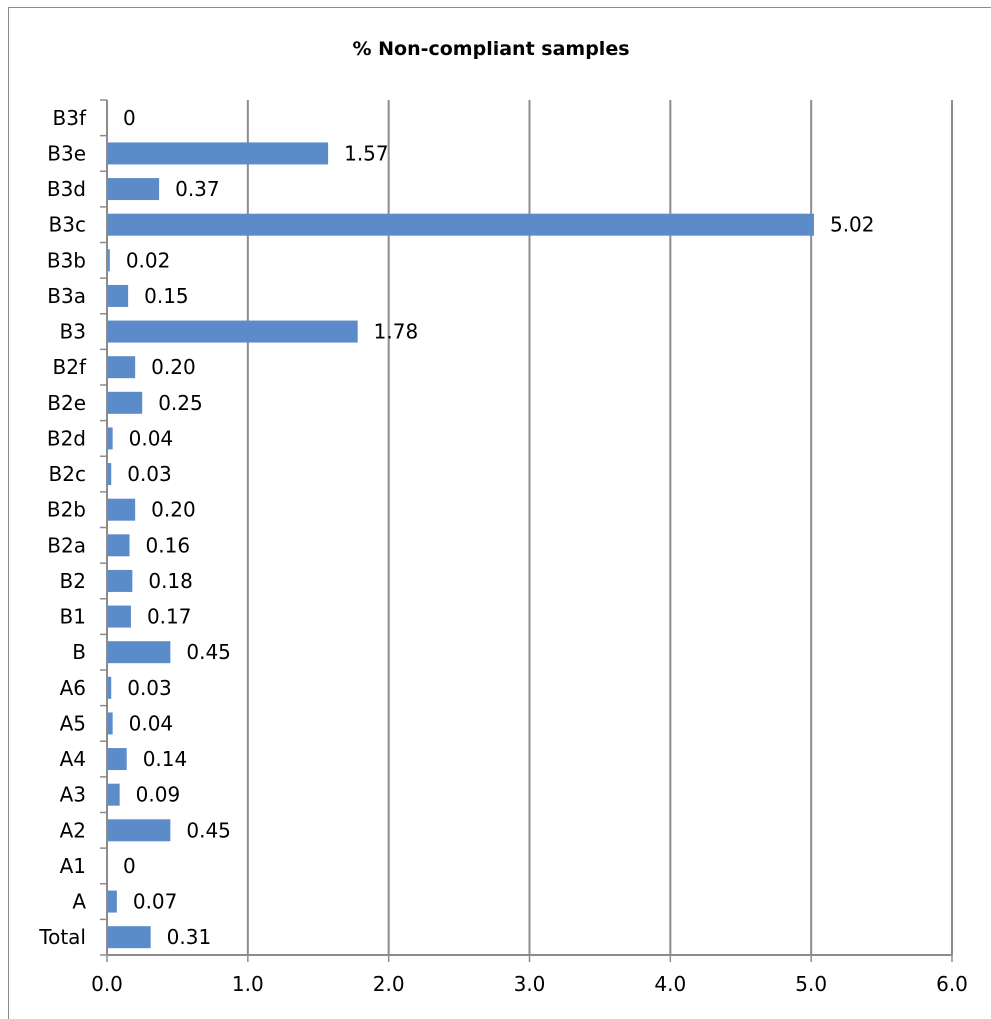 The height and width of the screenshot is (1019, 991). Describe the element at coordinates (73, 688) in the screenshot. I see `category-label: A6` at that location.